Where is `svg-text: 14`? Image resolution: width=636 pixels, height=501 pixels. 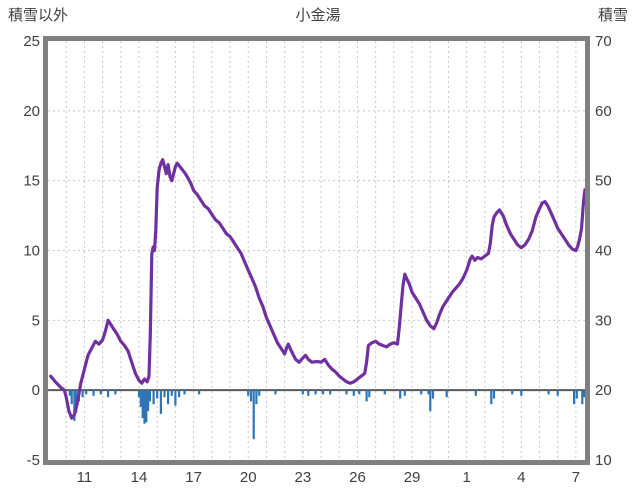
svg-text: 14 is located at coordinates (139, 477).